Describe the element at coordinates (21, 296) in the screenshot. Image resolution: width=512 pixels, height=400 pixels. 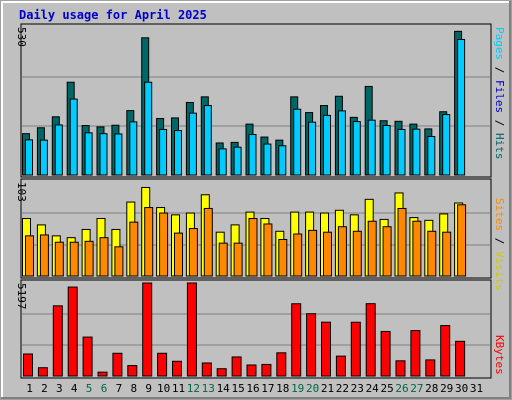
I see `ymax-label-kbytes: 5197` at that location.